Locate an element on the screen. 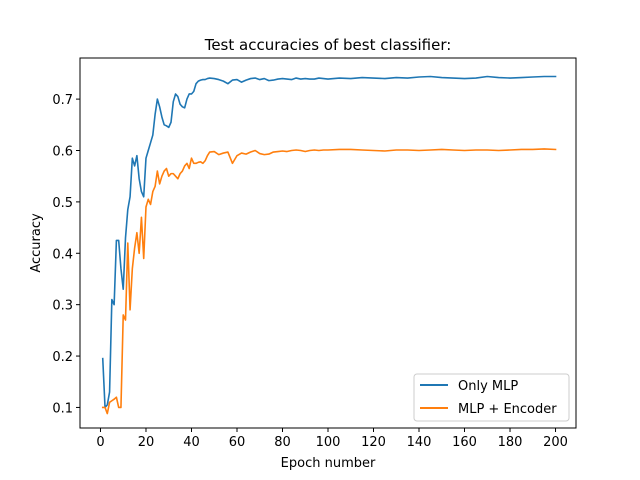 The width and height of the screenshot is (640, 480). chart-title: Test accuracies of best classifier: is located at coordinates (328, 45).